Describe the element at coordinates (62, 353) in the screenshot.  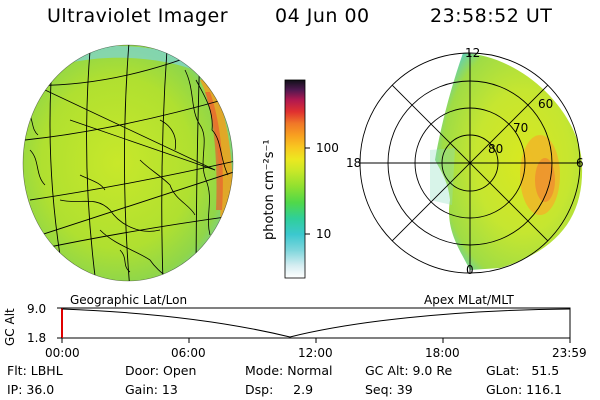
I see `time-tick-0000: 00:00` at that location.